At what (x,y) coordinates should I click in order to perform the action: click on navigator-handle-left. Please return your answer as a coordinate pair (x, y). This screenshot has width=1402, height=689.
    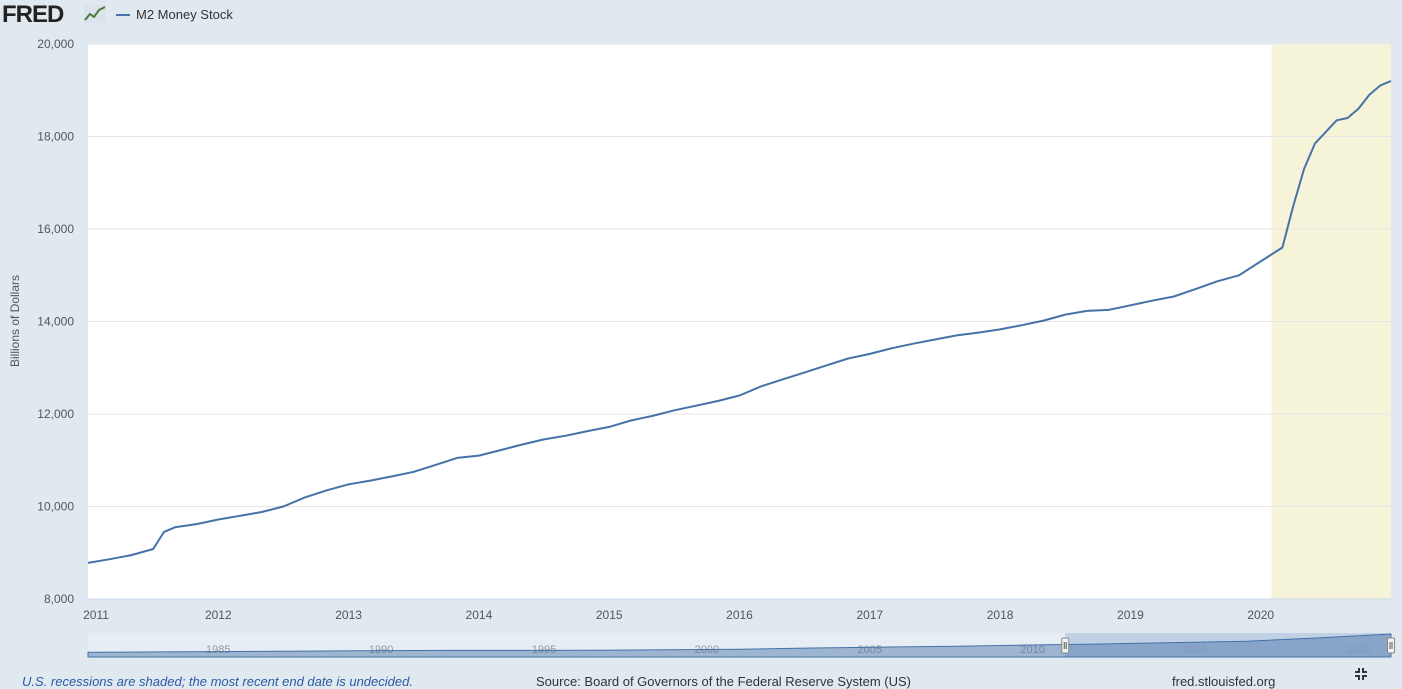
    Looking at the image, I should click on (1065, 645).